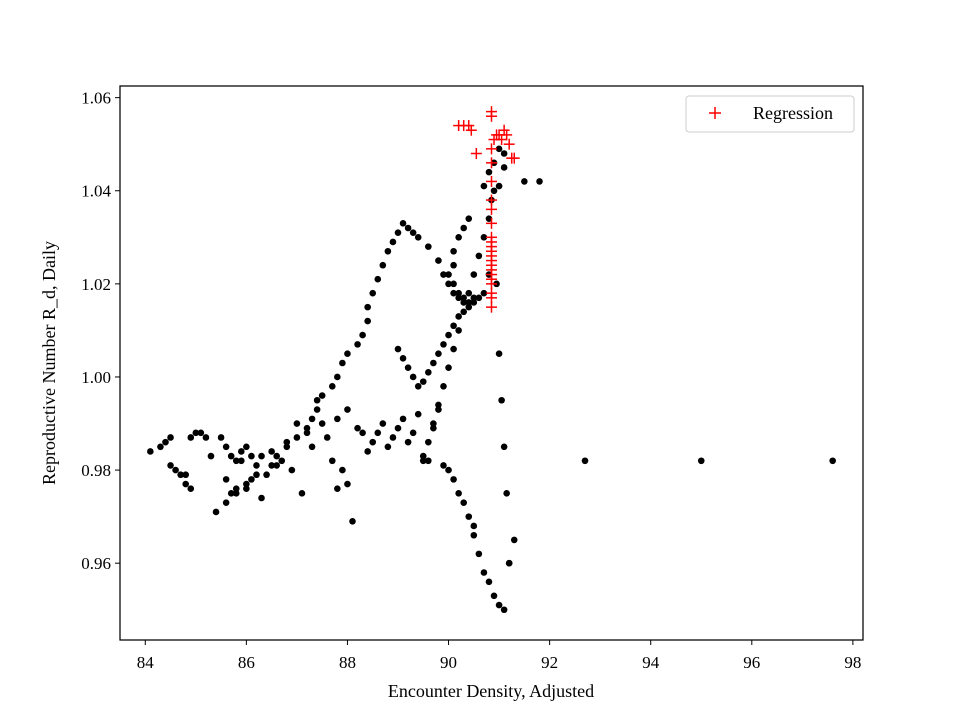 The image size is (960, 720). Describe the element at coordinates (96, 98) in the screenshot. I see `y-tick-label: 1.06` at that location.